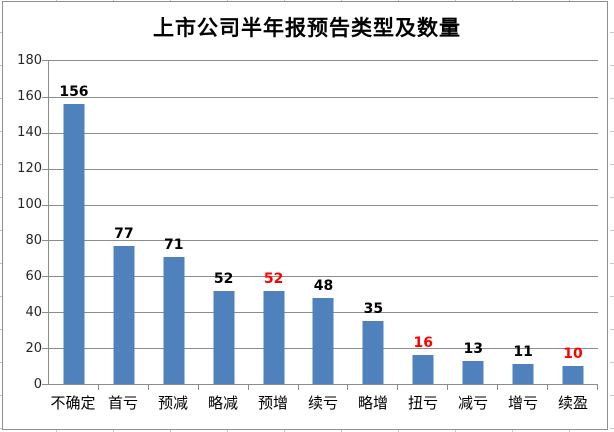  What do you see at coordinates (33, 348) in the screenshot?
I see `y-axis-label: 20` at bounding box center [33, 348].